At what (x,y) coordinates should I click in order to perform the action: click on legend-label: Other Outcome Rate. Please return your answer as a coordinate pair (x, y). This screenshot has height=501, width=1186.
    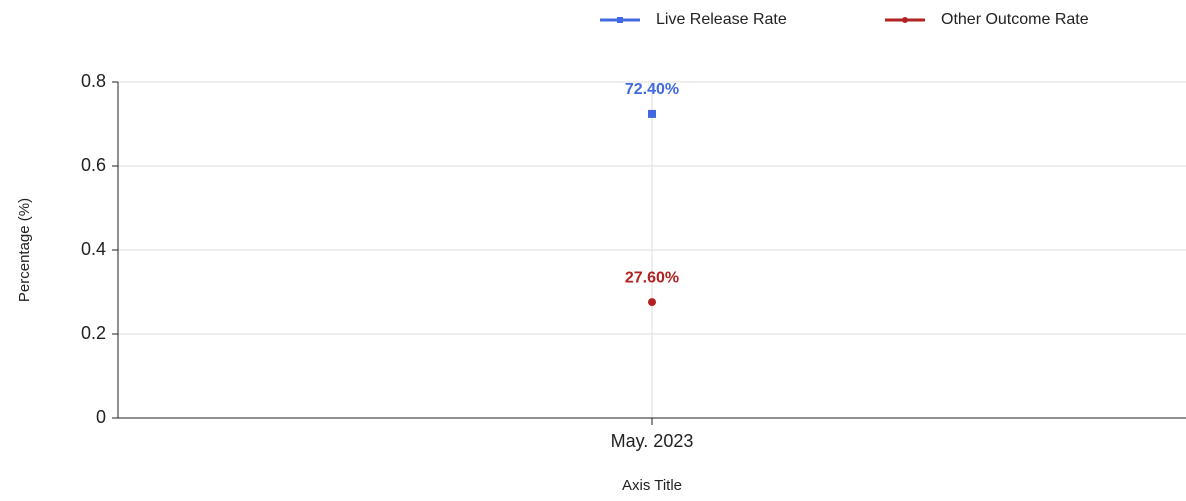
    Looking at the image, I should click on (1015, 19).